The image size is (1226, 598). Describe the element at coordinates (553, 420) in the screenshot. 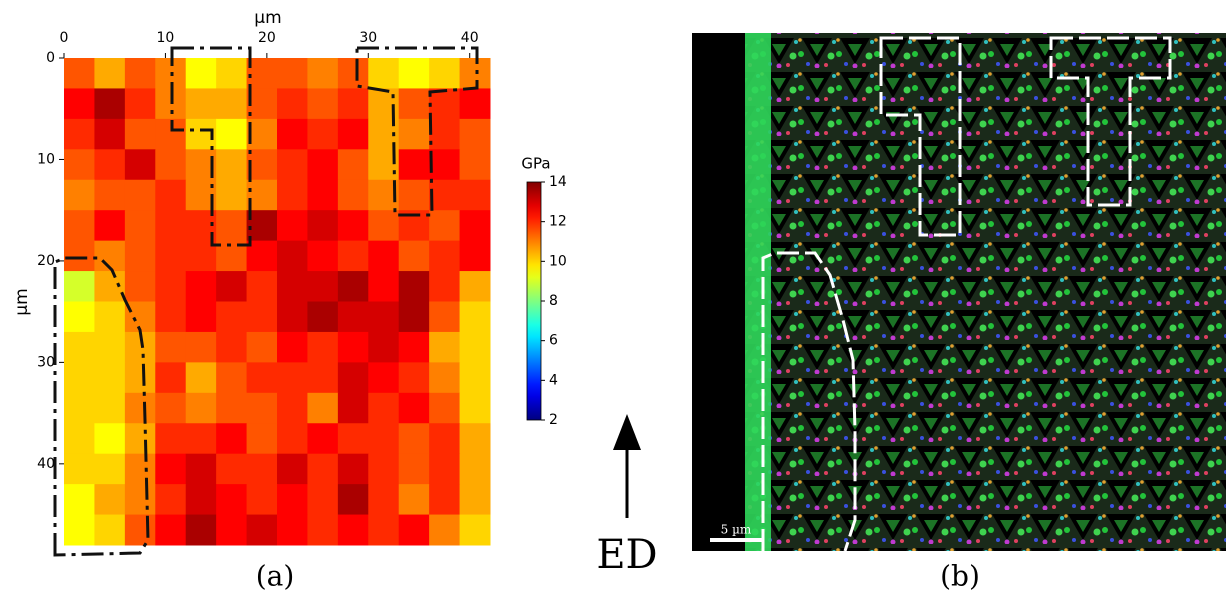

I see `colorbar-tick-label: 2` at that location.